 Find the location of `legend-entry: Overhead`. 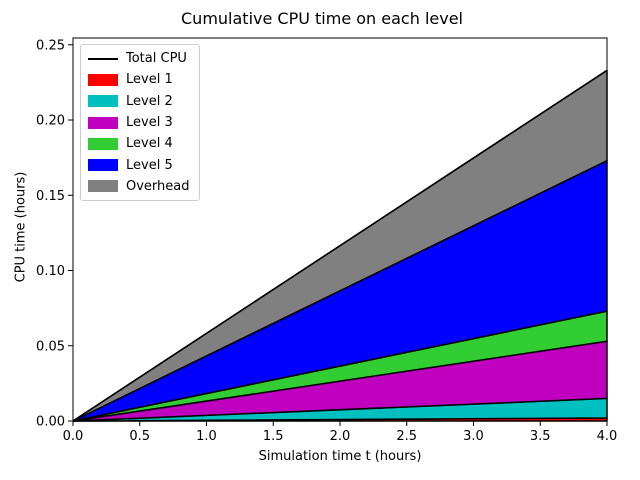

legend-entry: Overhead is located at coordinates (140, 186).